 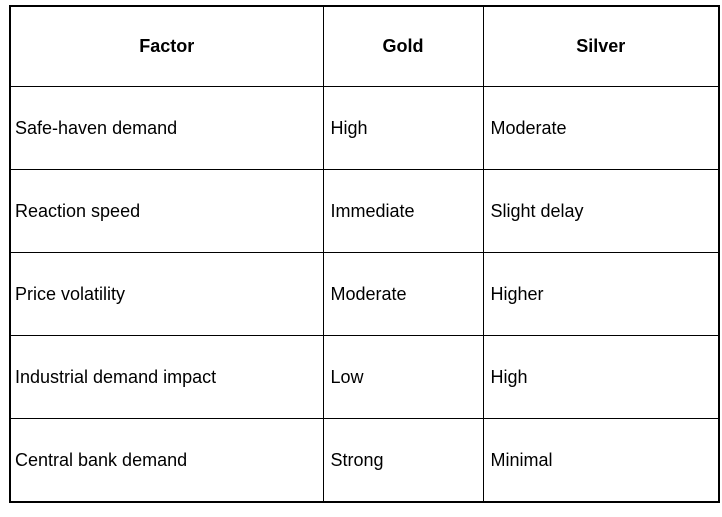 What do you see at coordinates (403, 294) in the screenshot?
I see `cell-gold: Moderate` at bounding box center [403, 294].